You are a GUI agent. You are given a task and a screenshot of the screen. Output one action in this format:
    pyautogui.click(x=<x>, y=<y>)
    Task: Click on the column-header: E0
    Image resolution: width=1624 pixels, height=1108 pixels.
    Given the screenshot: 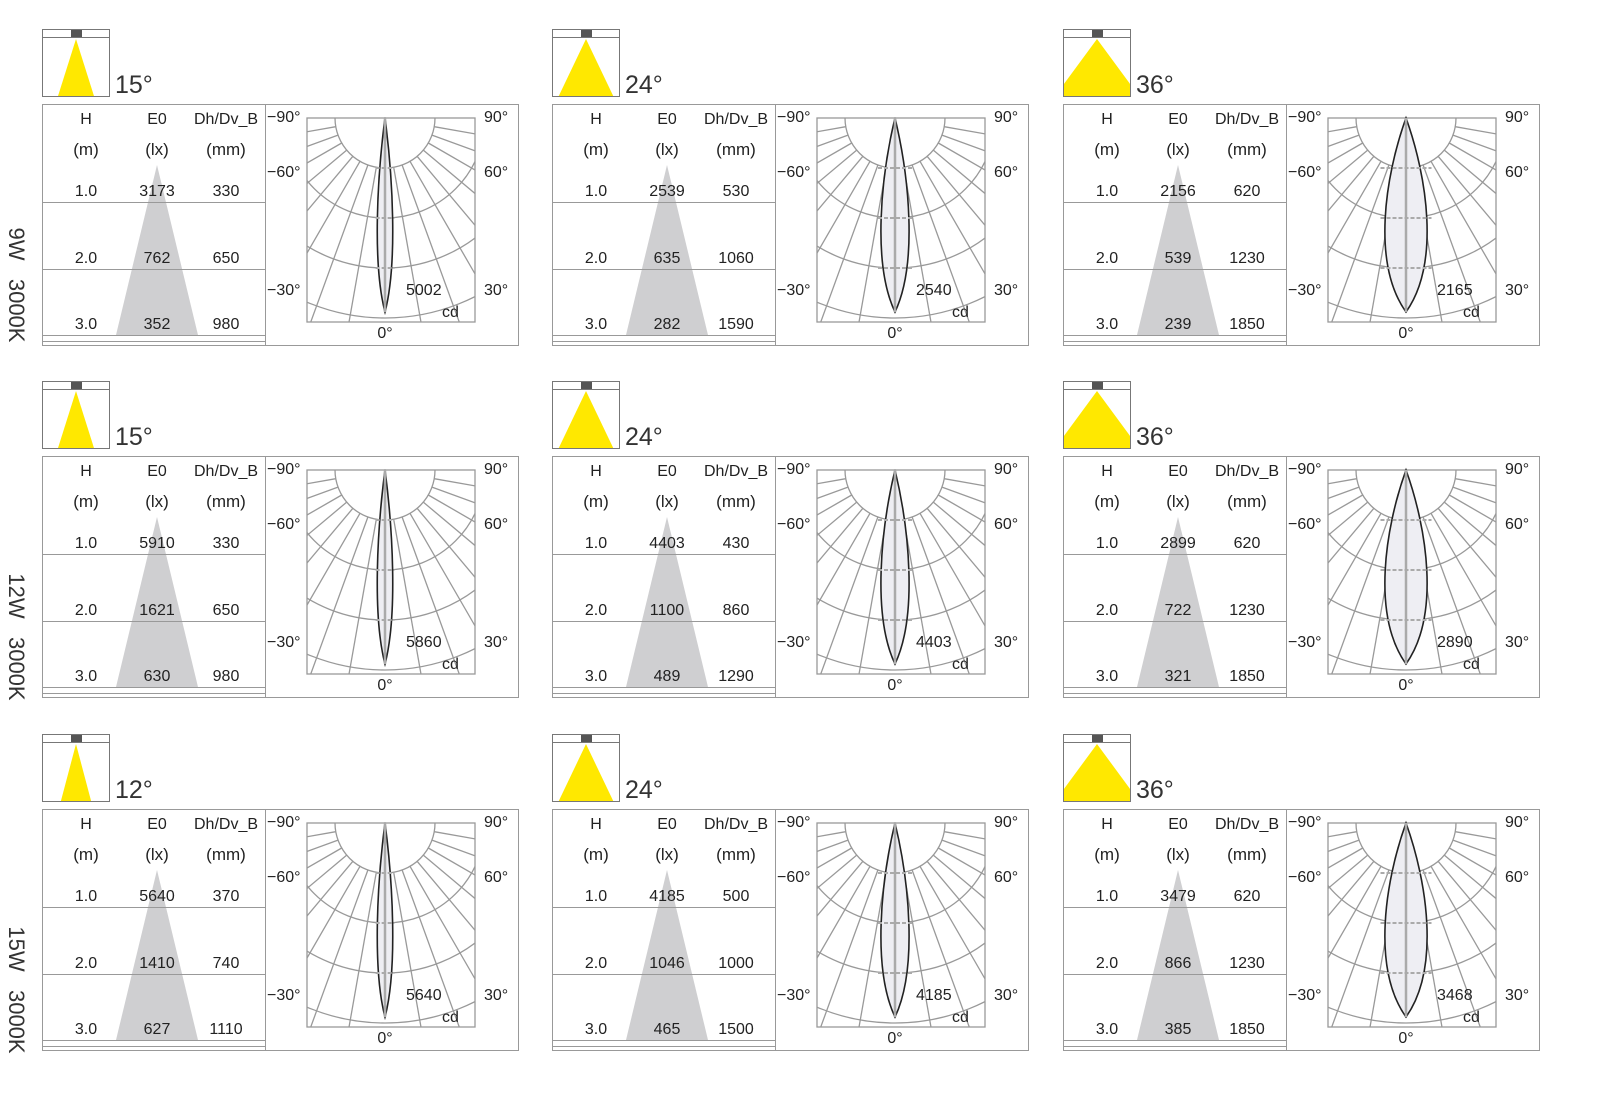 What is the action you would take?
    pyautogui.click(x=157, y=824)
    